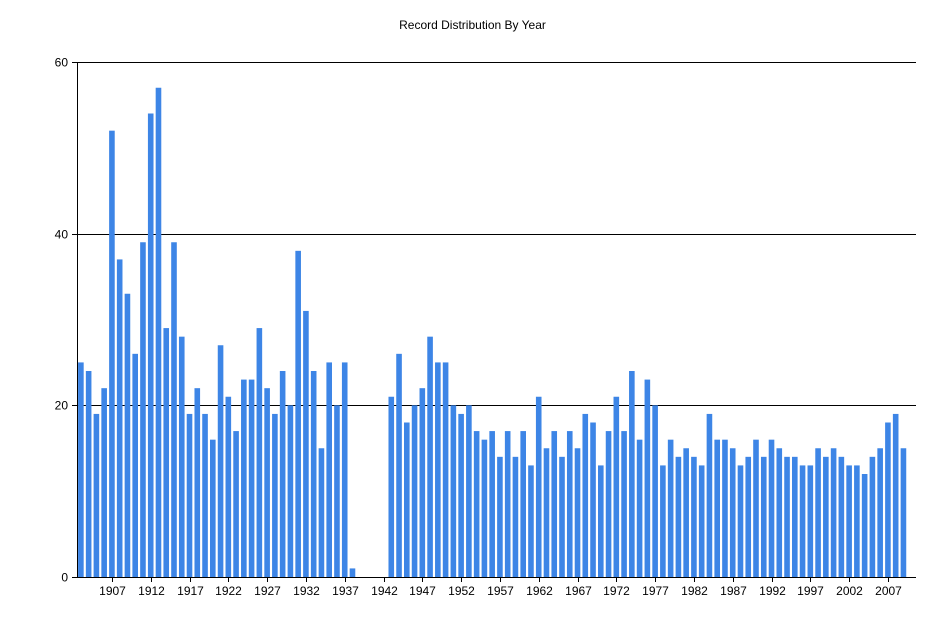  I want to click on x-tick-label: 1937, so click(345, 591).